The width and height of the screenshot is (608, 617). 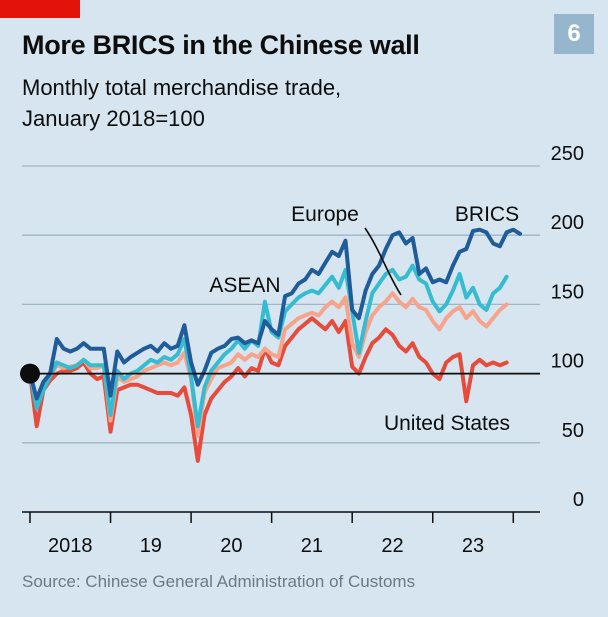 What do you see at coordinates (182, 87) in the screenshot?
I see `subtitle-line-1: Monthly total merchandise trade,` at bounding box center [182, 87].